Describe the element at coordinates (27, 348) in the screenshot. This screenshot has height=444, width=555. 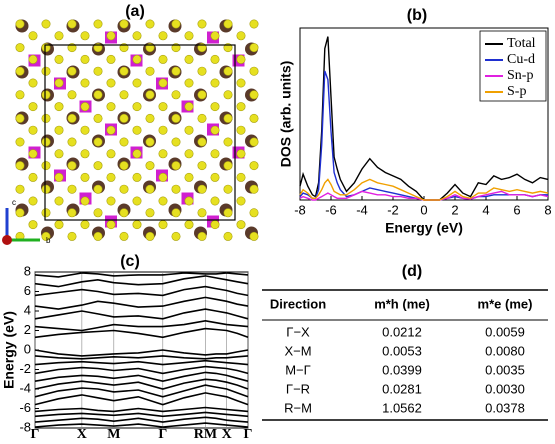
I see `y-tick-label: 0` at that location.